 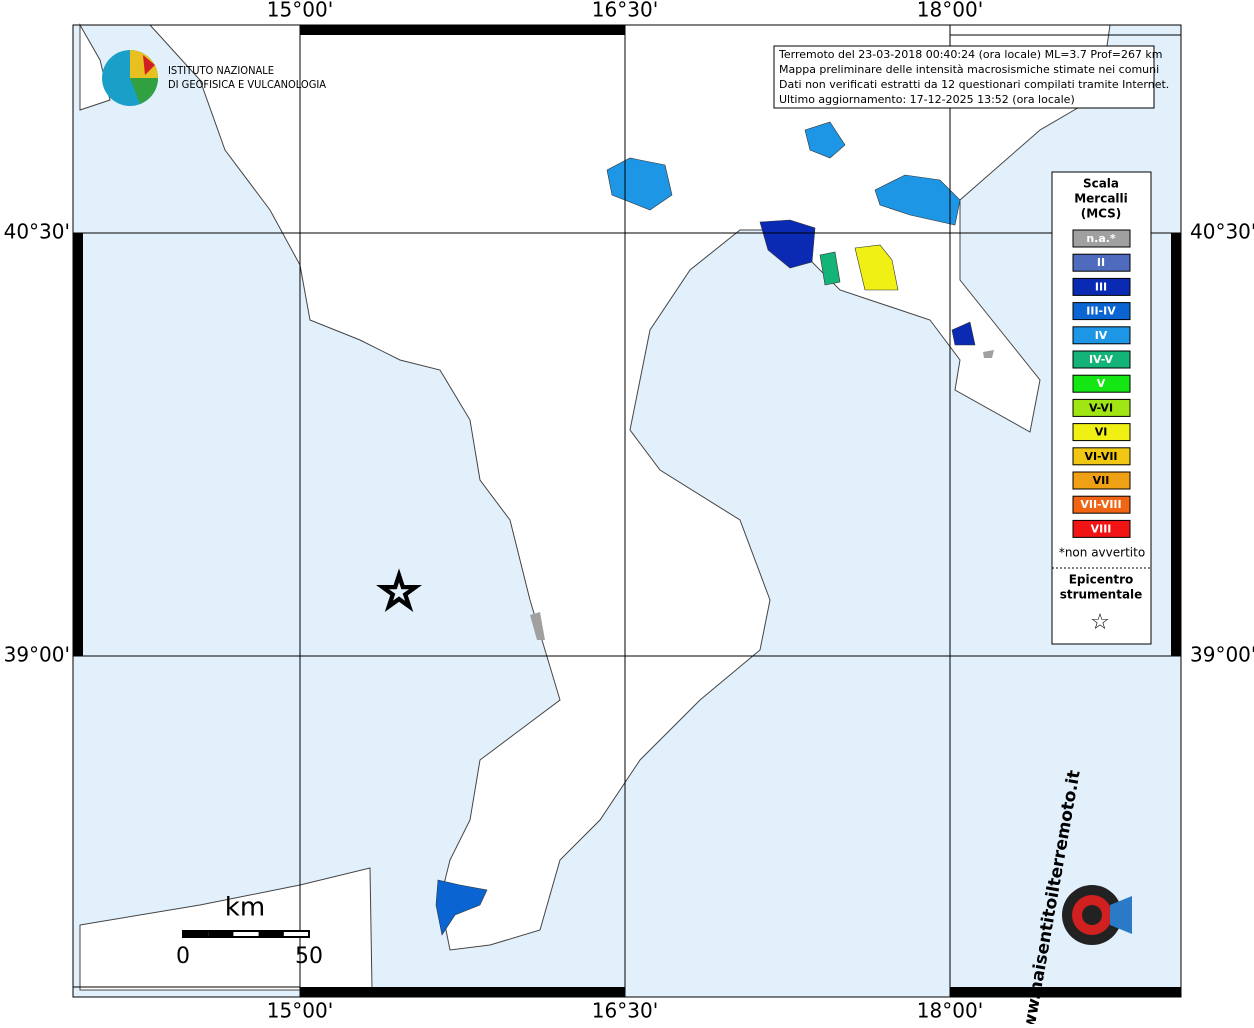 I want to click on legend-star: ☆, so click(x=1100, y=622).